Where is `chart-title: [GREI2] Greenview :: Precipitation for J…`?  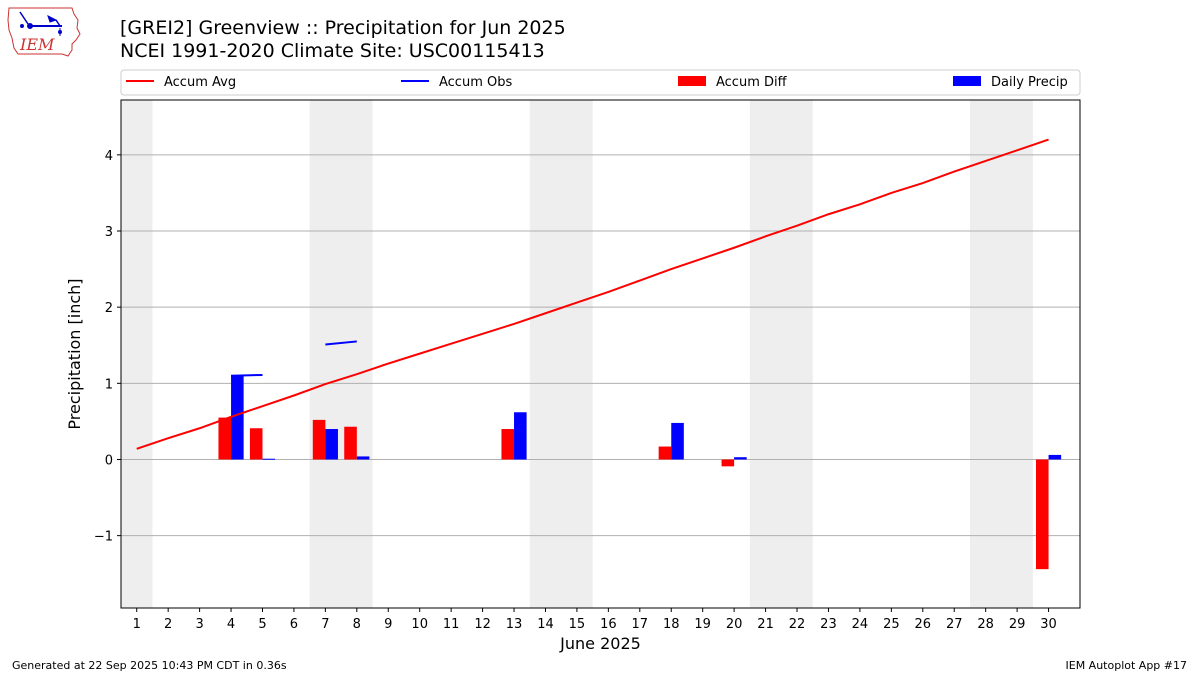
chart-title: [GREI2] Greenview :: Precipitation for J… is located at coordinates (343, 28).